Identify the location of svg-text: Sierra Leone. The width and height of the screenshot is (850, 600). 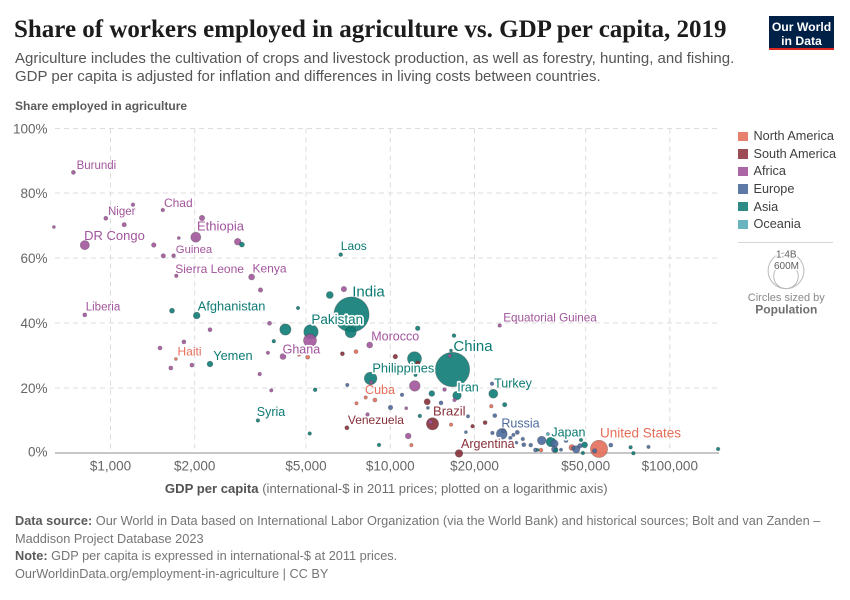
(209, 269).